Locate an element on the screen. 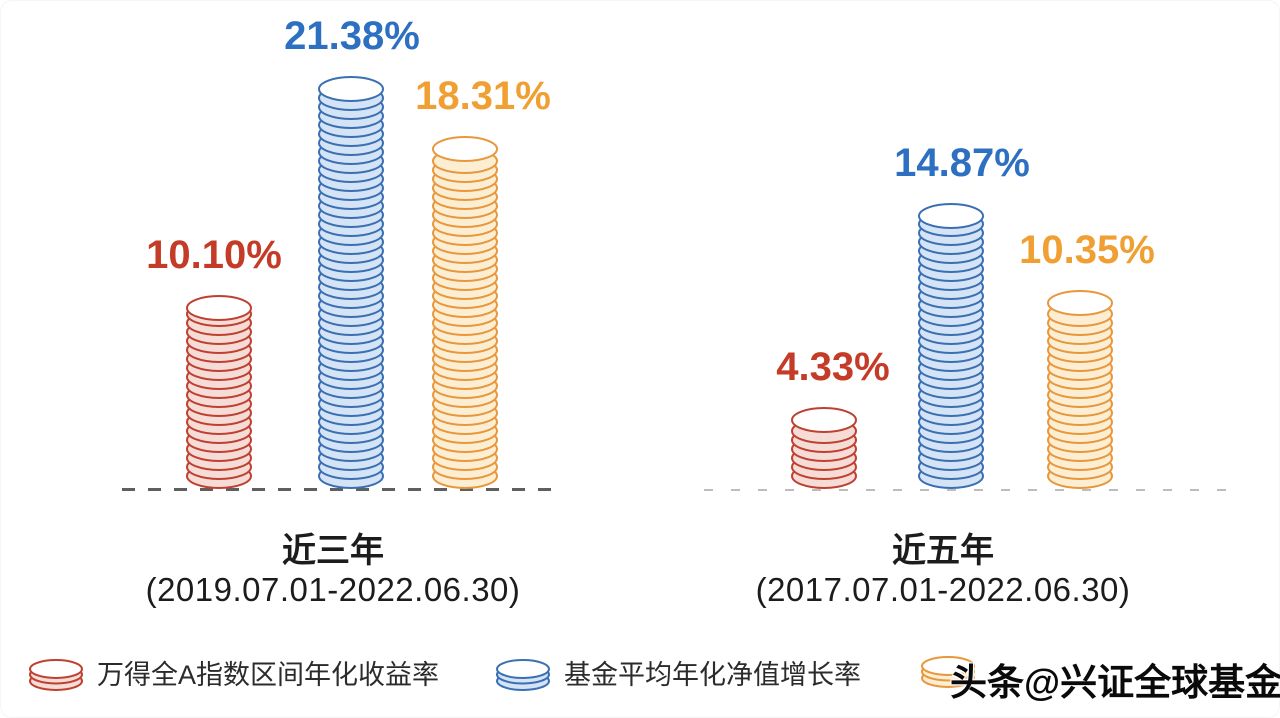 The image size is (1280, 718). value-label: 10.35% is located at coordinates (1087, 250).